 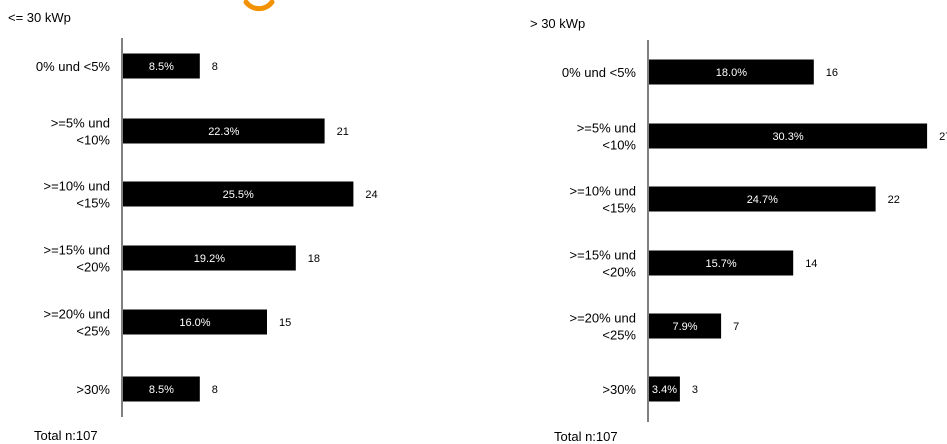 I want to click on bar-percent-label: 30.3%, so click(x=787, y=137).